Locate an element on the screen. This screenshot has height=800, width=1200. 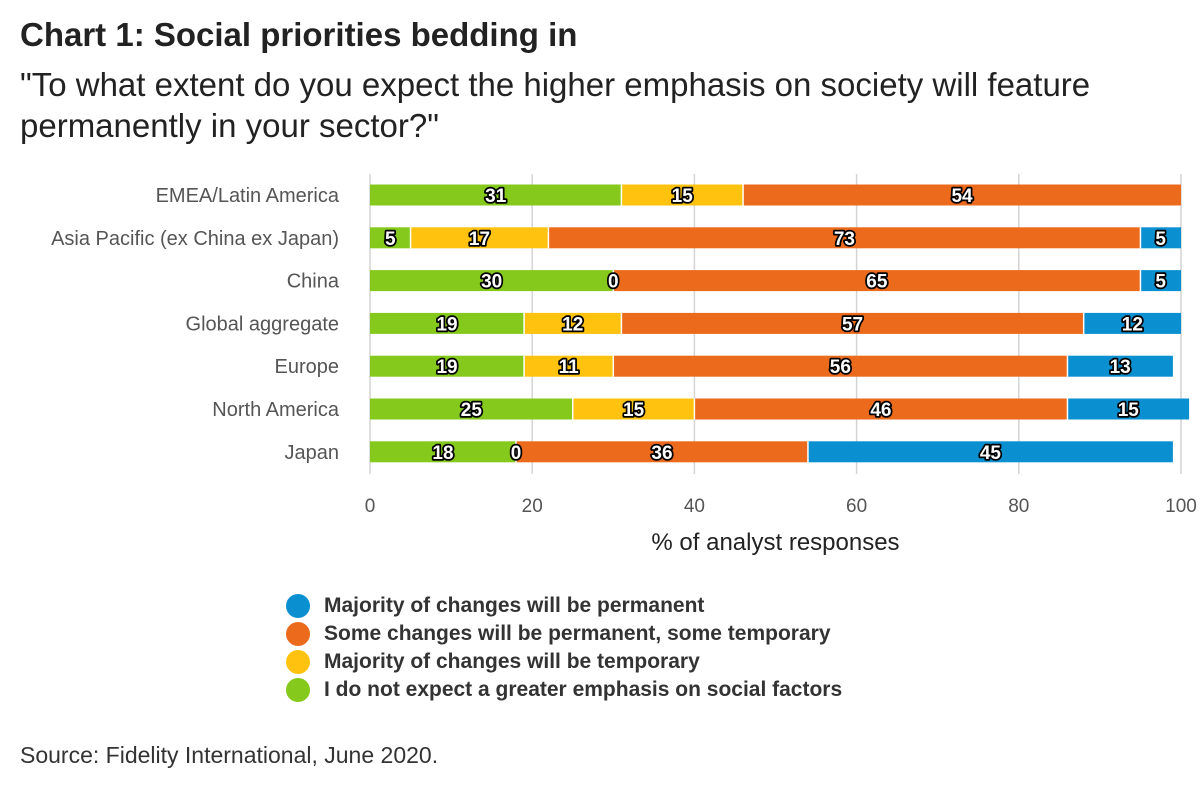
legend-swatch-some is located at coordinates (298, 634).